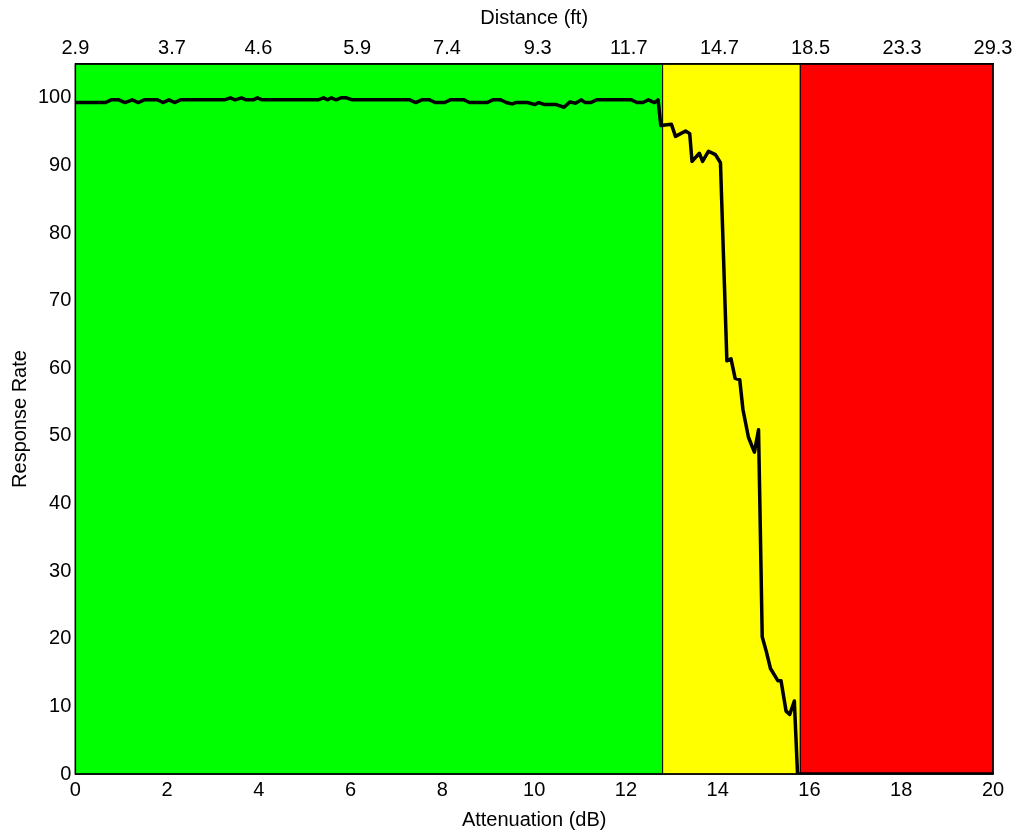 The image size is (1029, 838). Describe the element at coordinates (719, 46) in the screenshot. I see `x2-tick-label: 14.7` at that location.